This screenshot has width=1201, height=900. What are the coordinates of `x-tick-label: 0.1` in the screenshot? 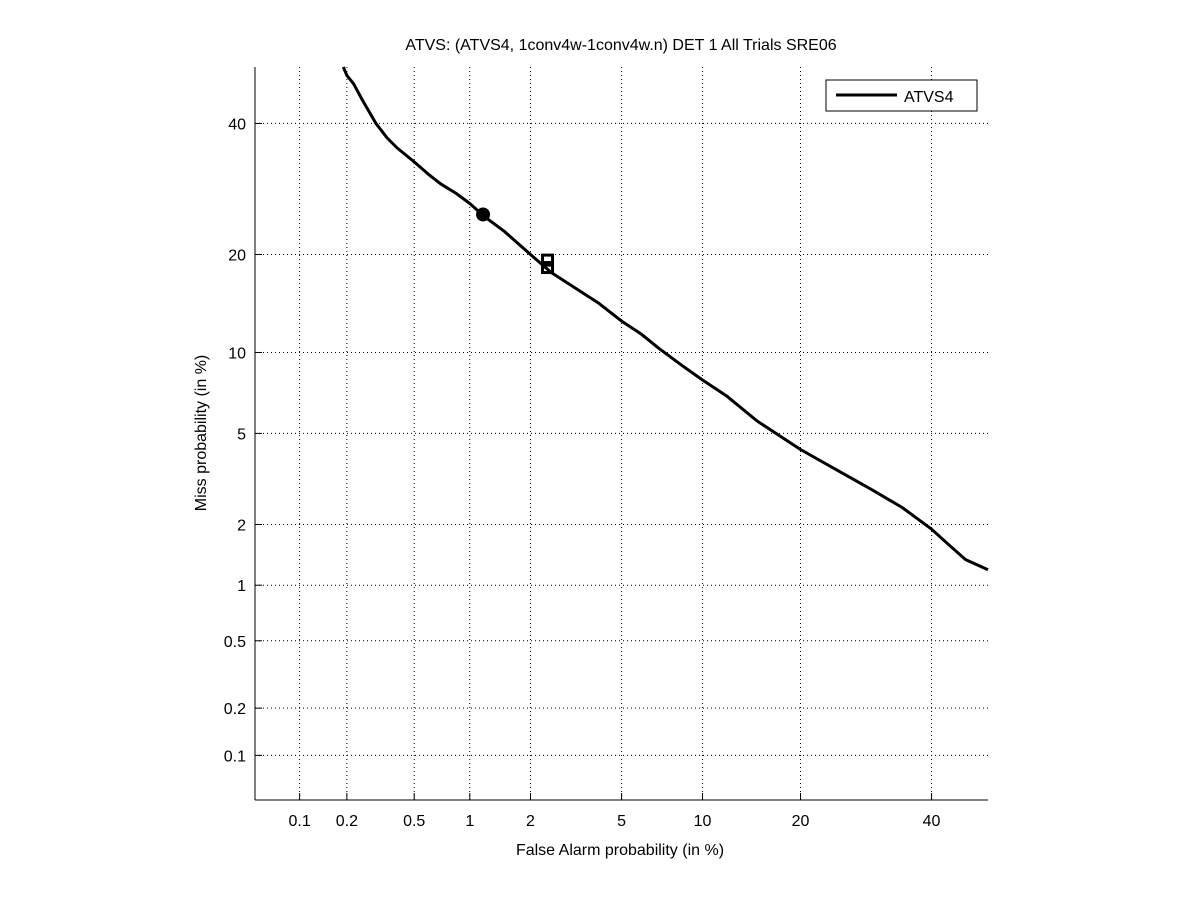 It's located at (299, 821).